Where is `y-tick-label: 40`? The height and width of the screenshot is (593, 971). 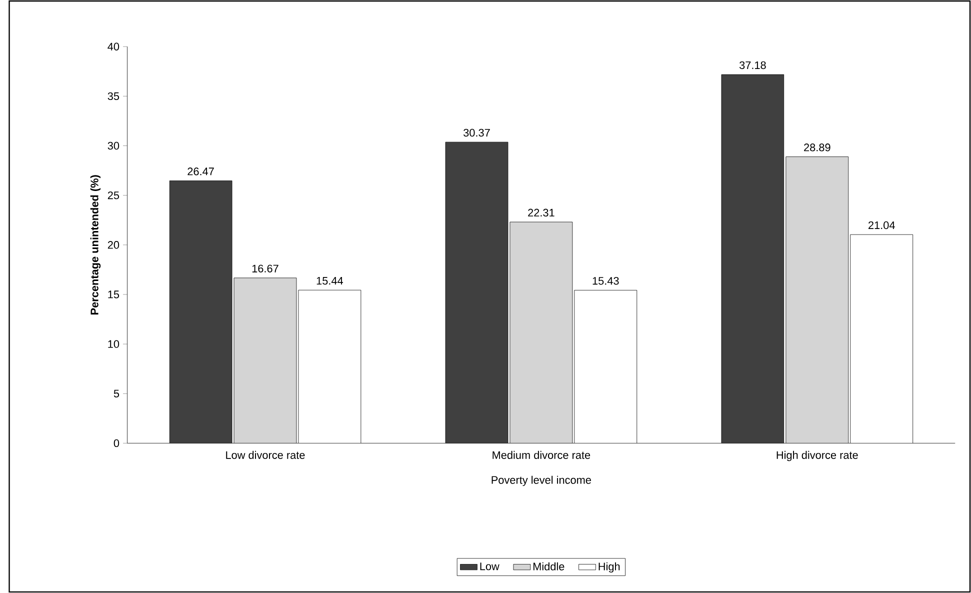
y-tick-label: 40 is located at coordinates (114, 46).